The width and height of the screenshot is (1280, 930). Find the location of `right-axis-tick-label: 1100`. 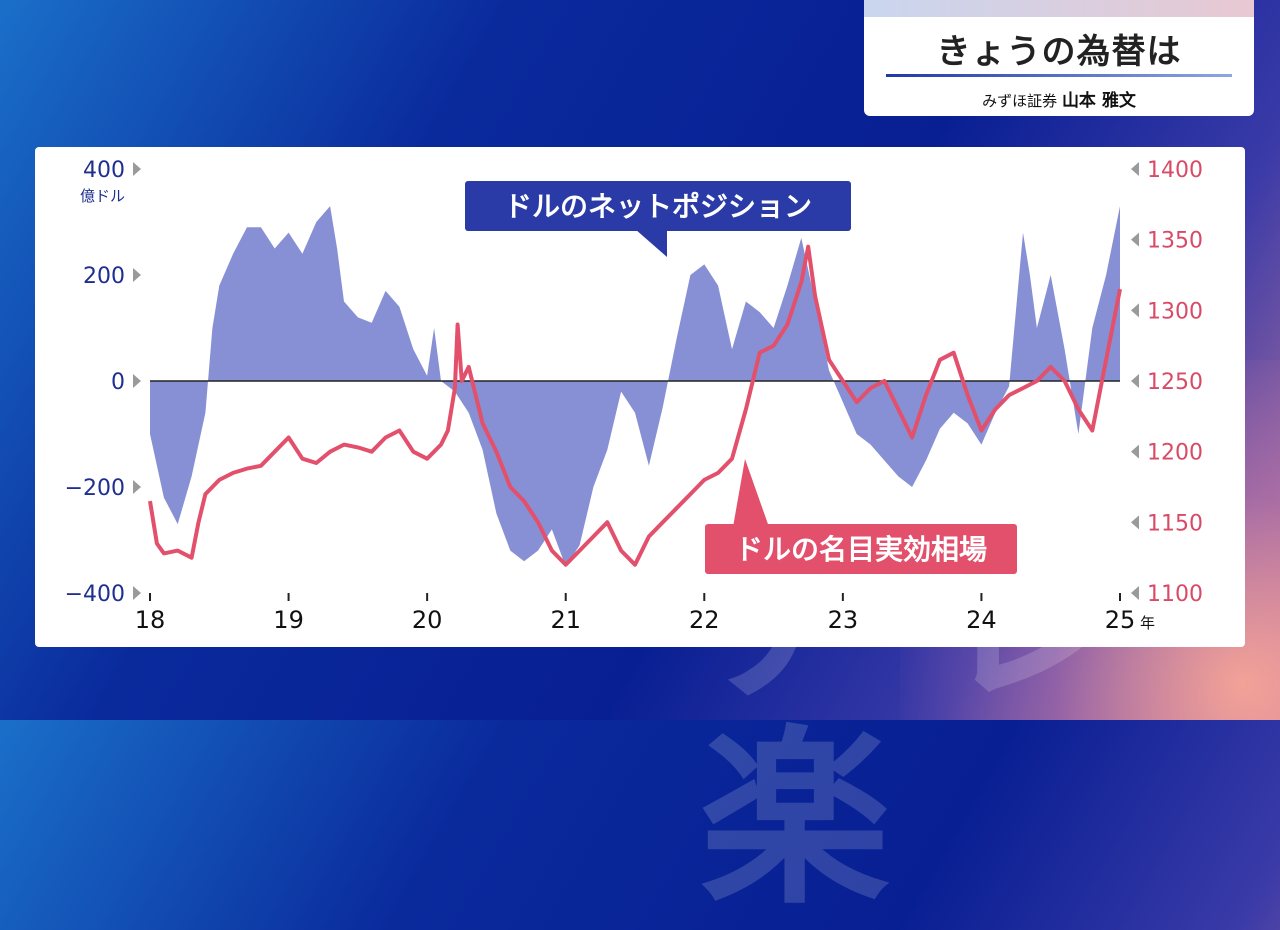

right-axis-tick-label: 1100 is located at coordinates (1175, 594).